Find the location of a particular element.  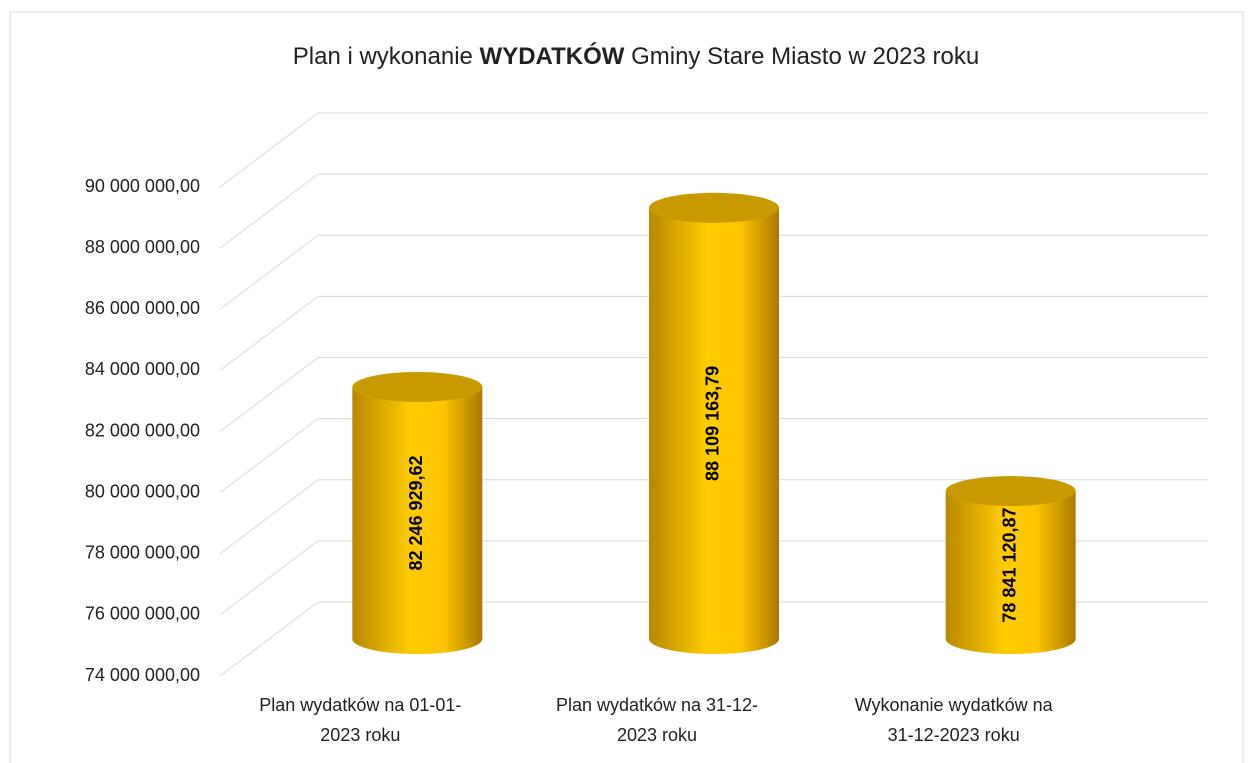

y-tick-label: 90 000 000,00 is located at coordinates (142, 186).